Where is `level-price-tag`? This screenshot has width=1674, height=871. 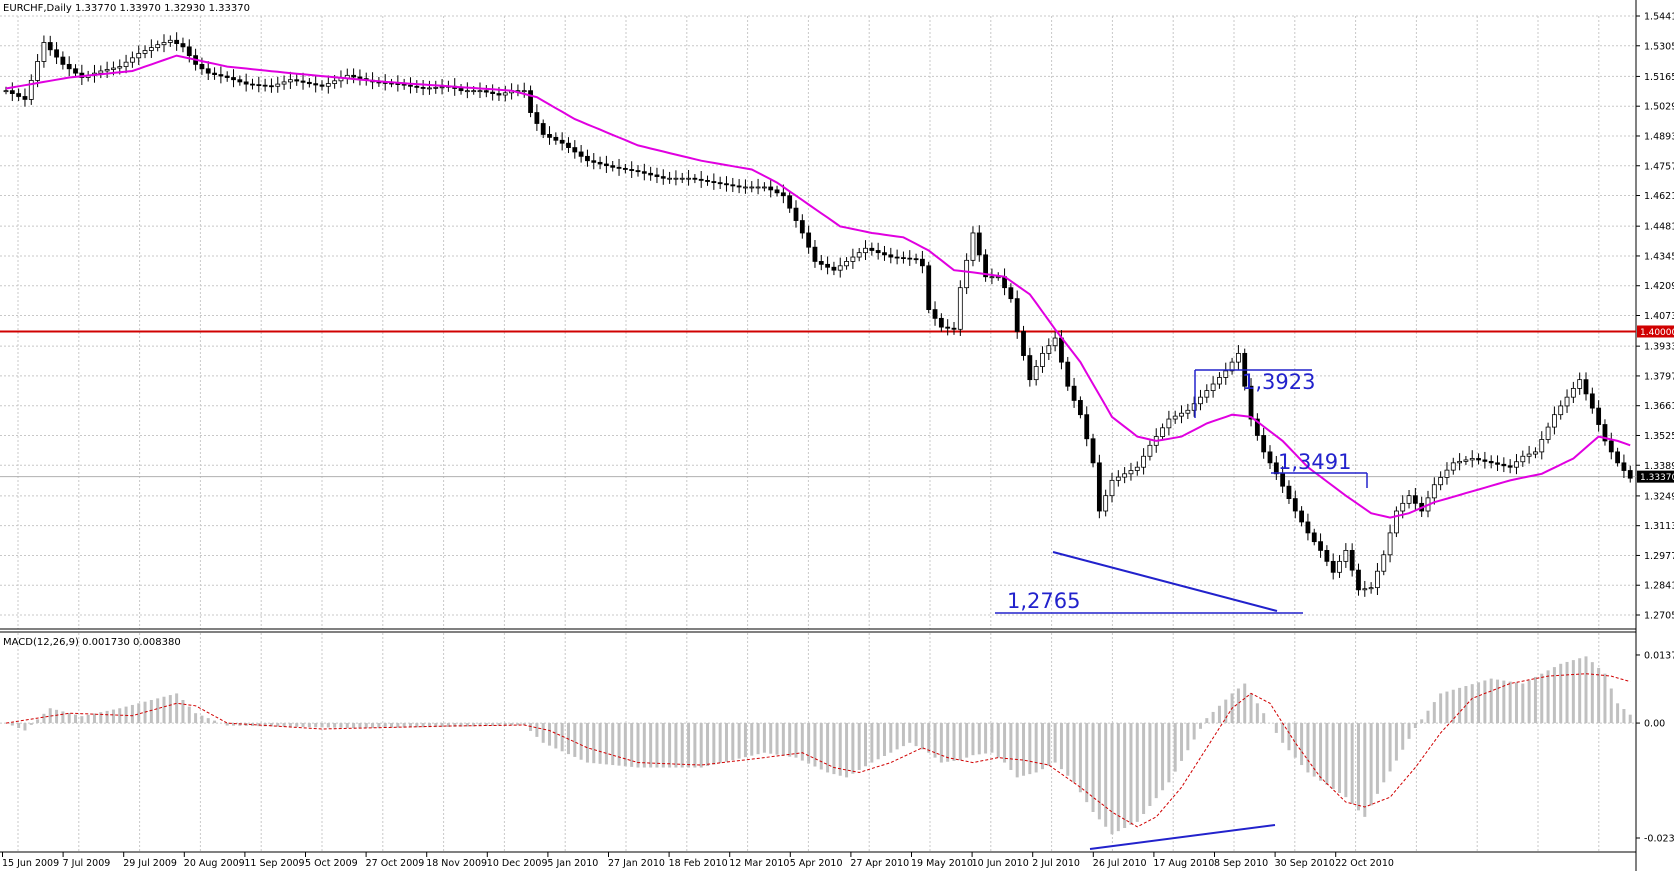 level-price-tag is located at coordinates (1655, 331).